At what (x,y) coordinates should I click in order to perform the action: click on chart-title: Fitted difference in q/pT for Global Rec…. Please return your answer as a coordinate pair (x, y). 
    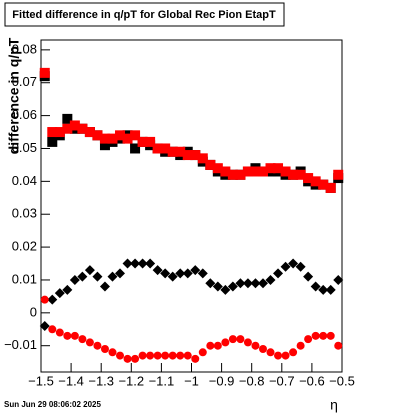
    Looking at the image, I should click on (144, 15).